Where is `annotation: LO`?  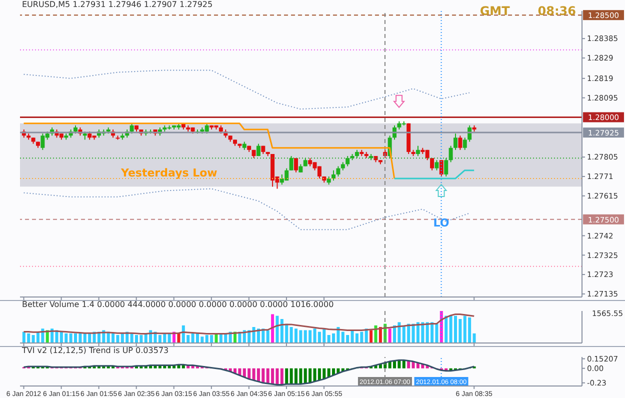
annotation: LO is located at coordinates (441, 223).